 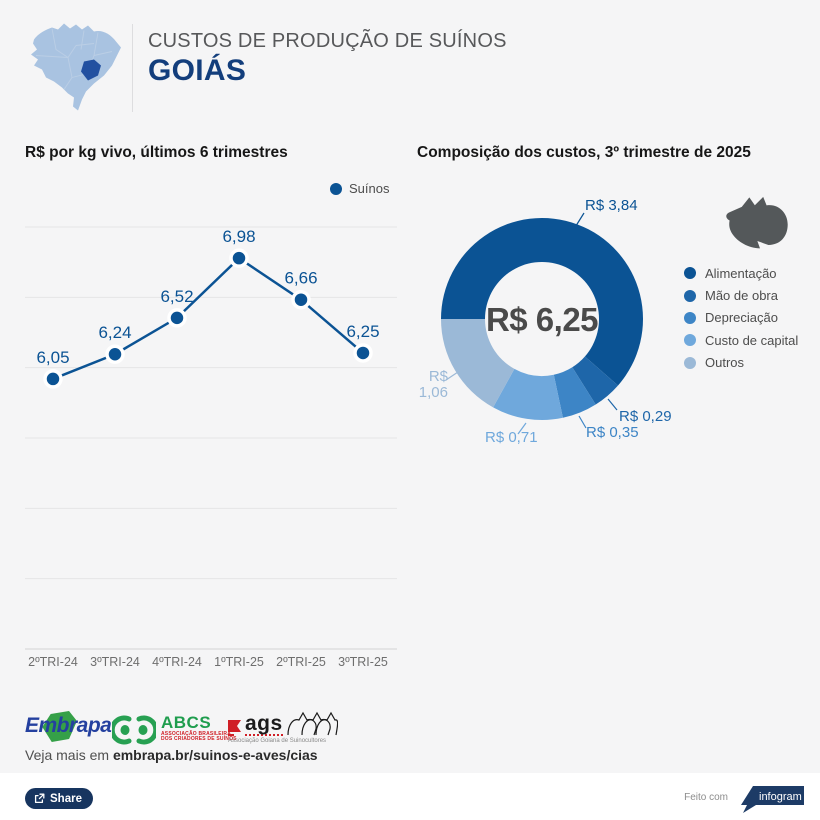 I want to click on data-point-label: 6,25, so click(x=362, y=331).